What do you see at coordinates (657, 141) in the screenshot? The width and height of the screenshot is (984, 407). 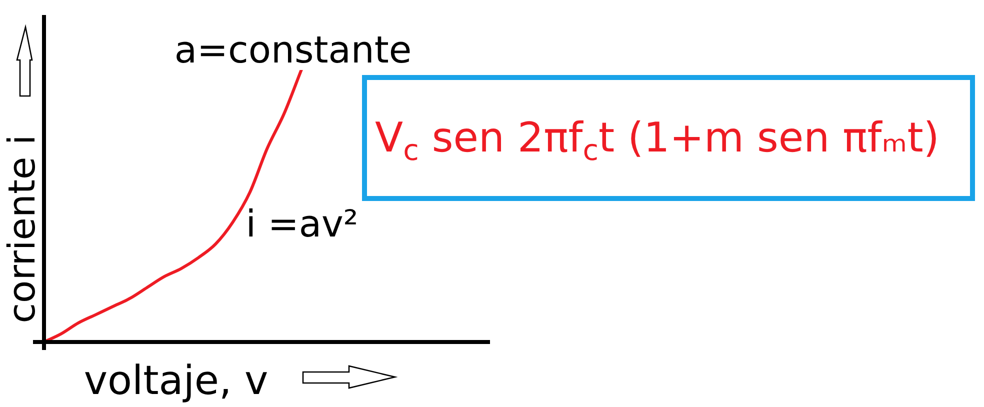 I see `annotation: V$_{c}$ sen 2πf$_{c}$t (1+m sen πfₘt)` at bounding box center [657, 141].